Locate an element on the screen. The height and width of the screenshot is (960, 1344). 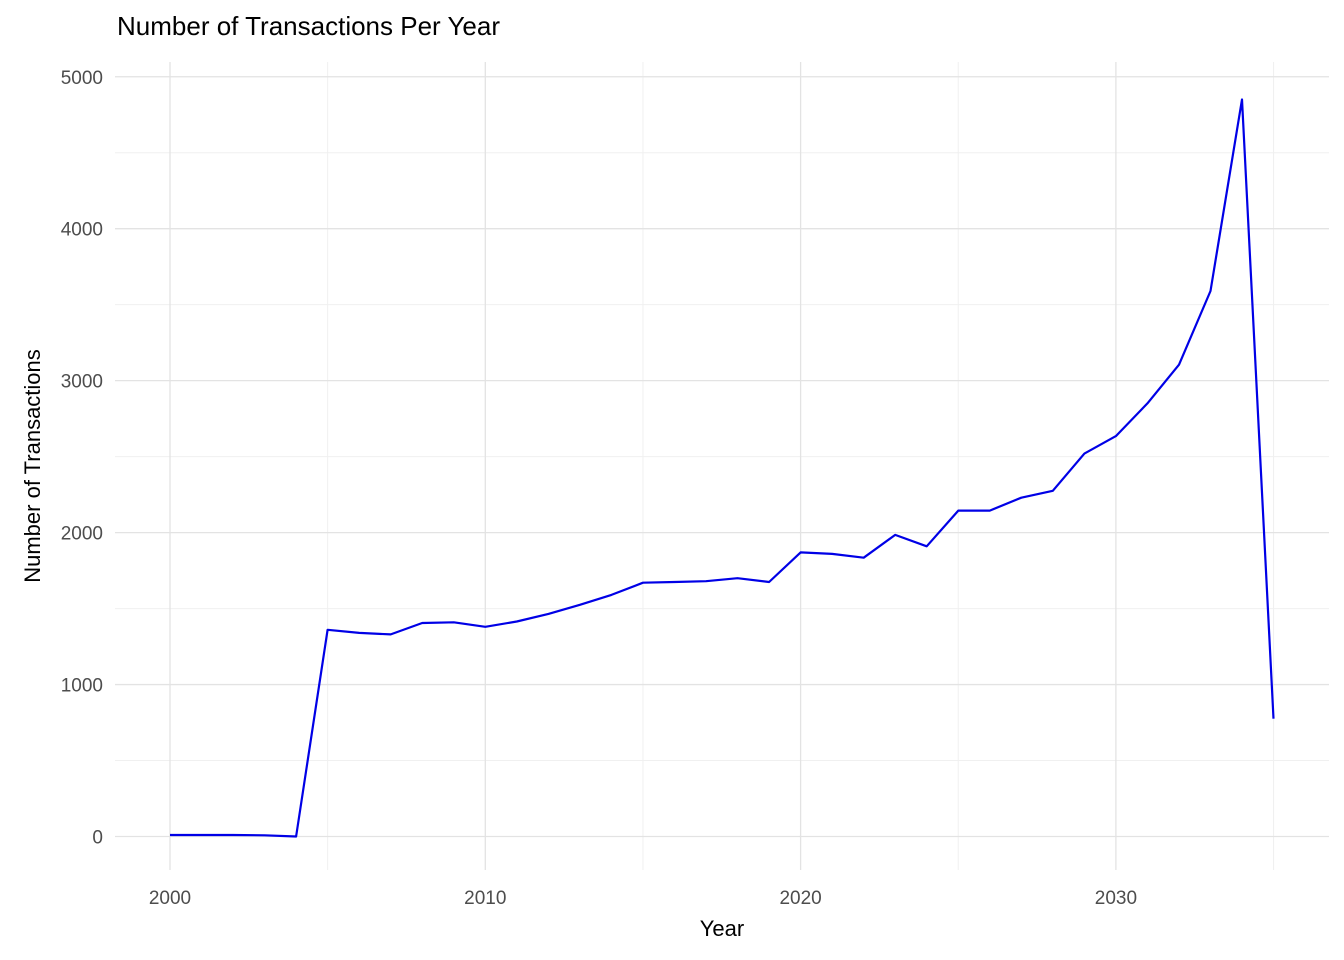
x-tick-label: 2000 is located at coordinates (170, 898).